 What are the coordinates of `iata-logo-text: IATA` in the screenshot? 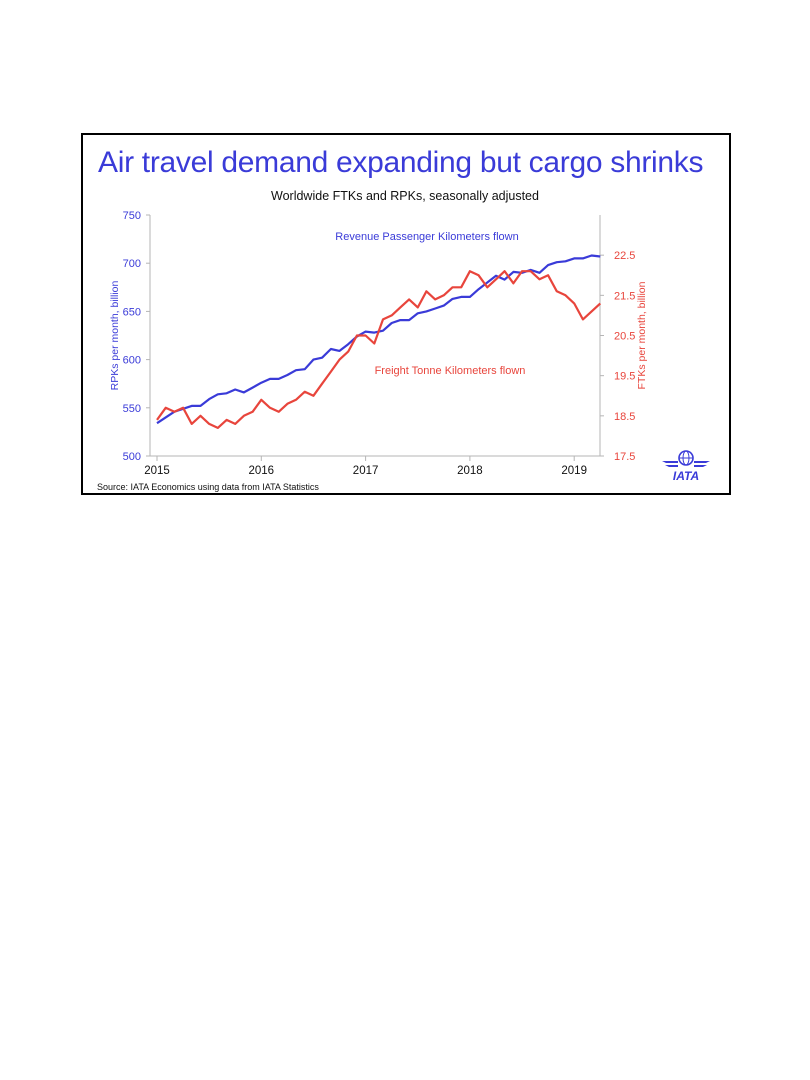 It's located at (686, 476).